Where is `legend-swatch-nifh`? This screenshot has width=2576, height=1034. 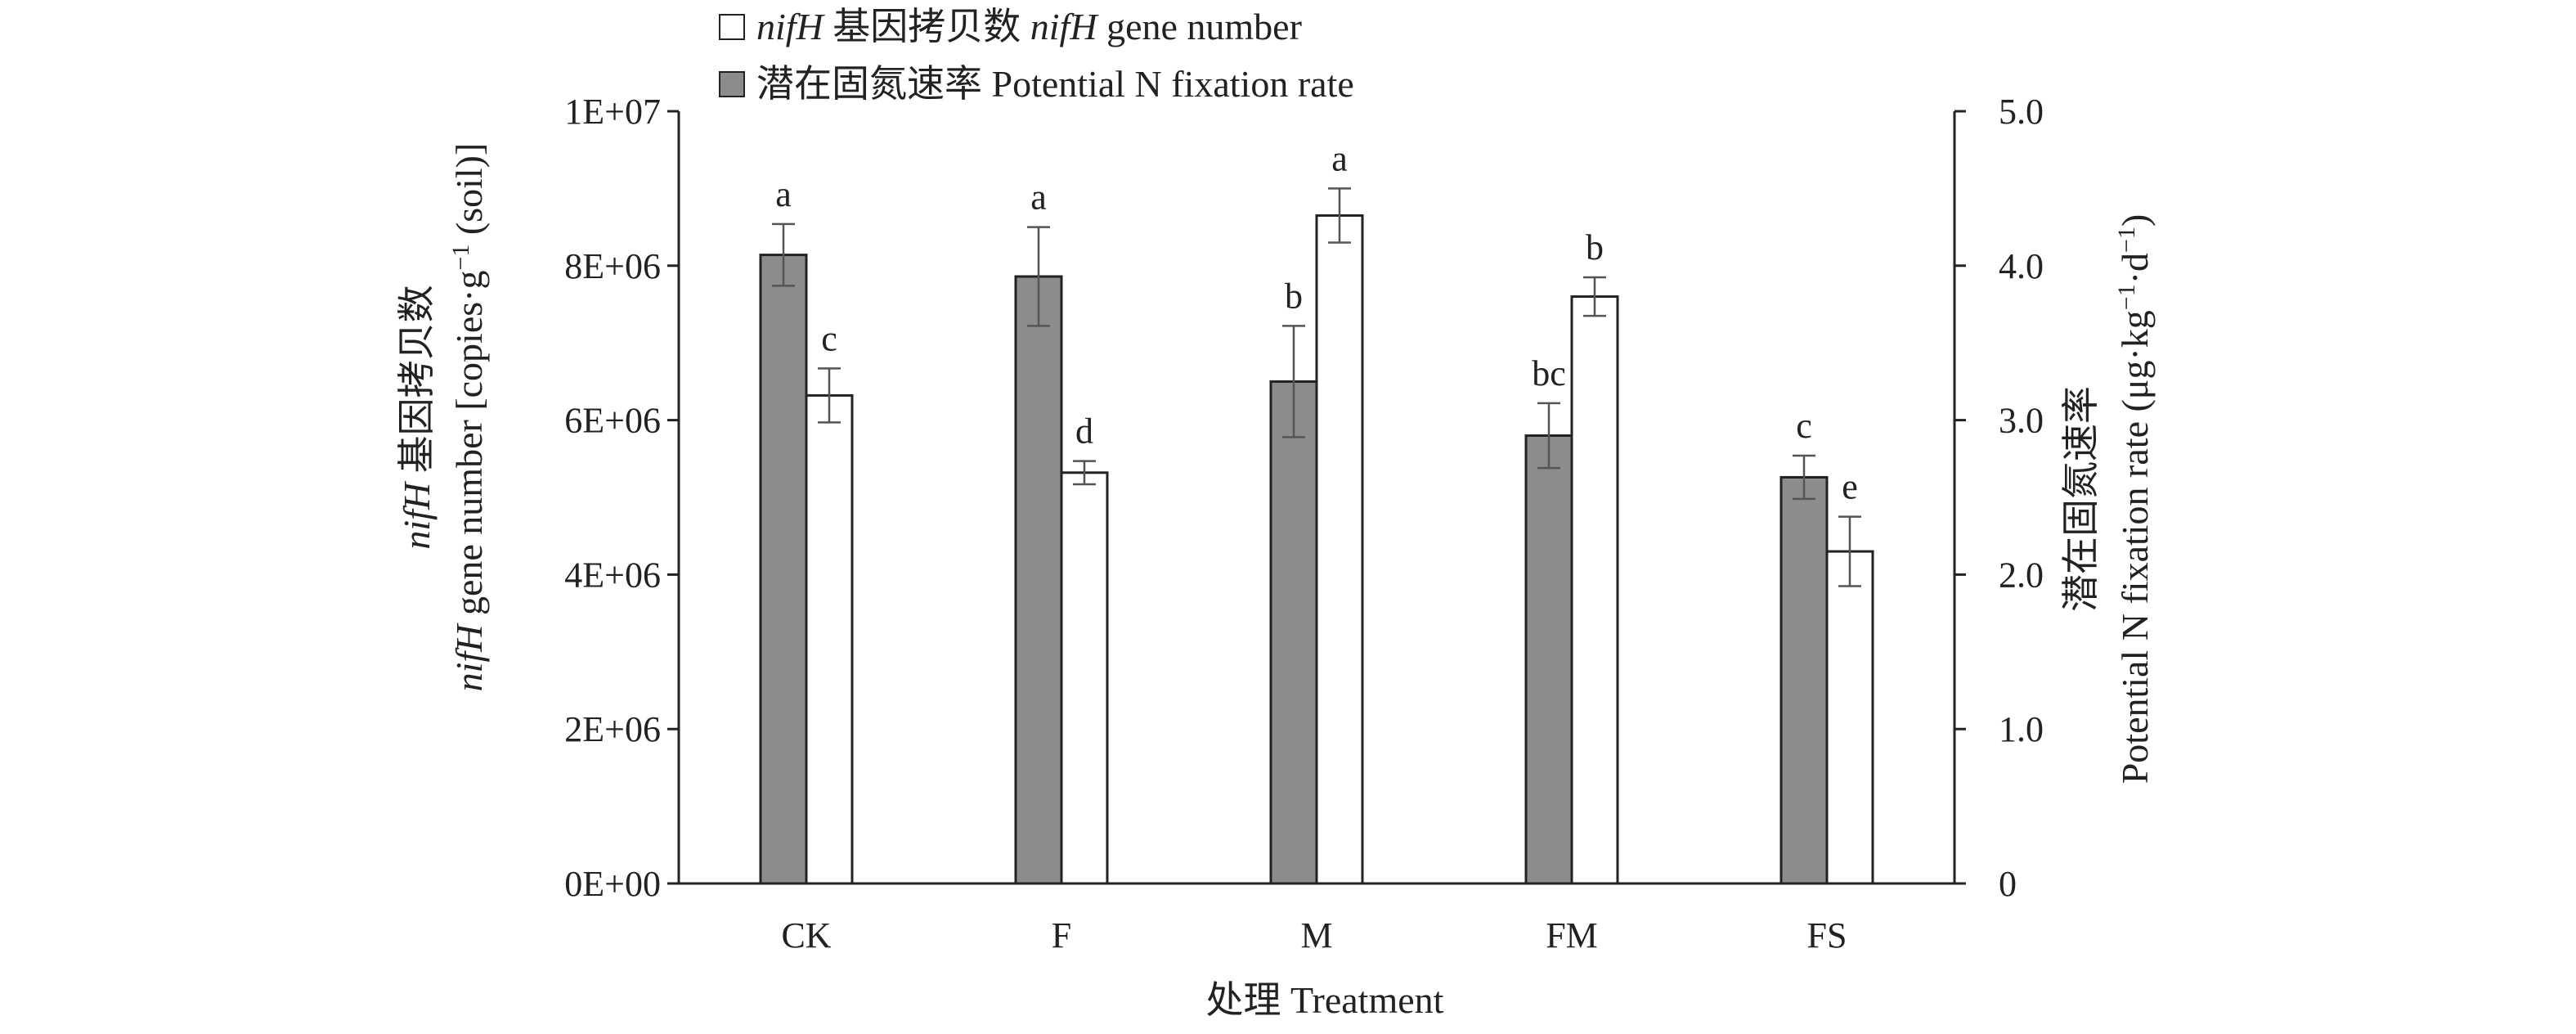 legend-swatch-nifh is located at coordinates (732, 27).